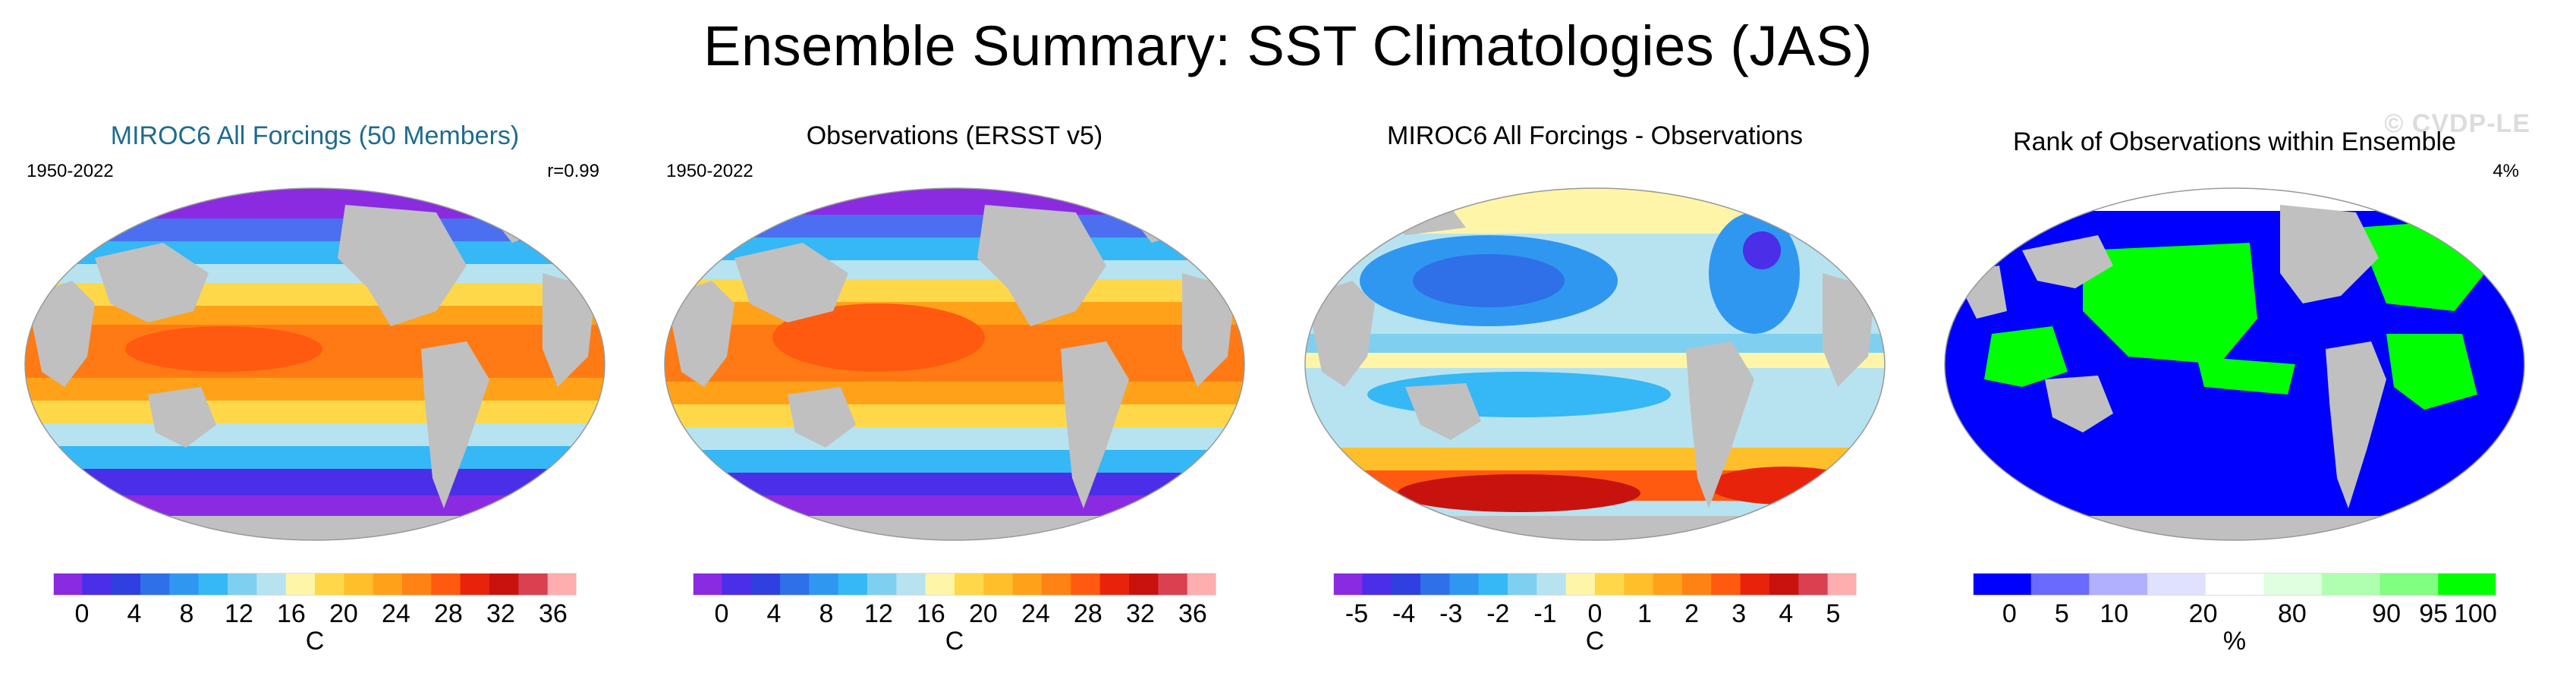 The width and height of the screenshot is (2576, 676). What do you see at coordinates (1739, 613) in the screenshot?
I see `colorbar-tick-label: 3` at bounding box center [1739, 613].